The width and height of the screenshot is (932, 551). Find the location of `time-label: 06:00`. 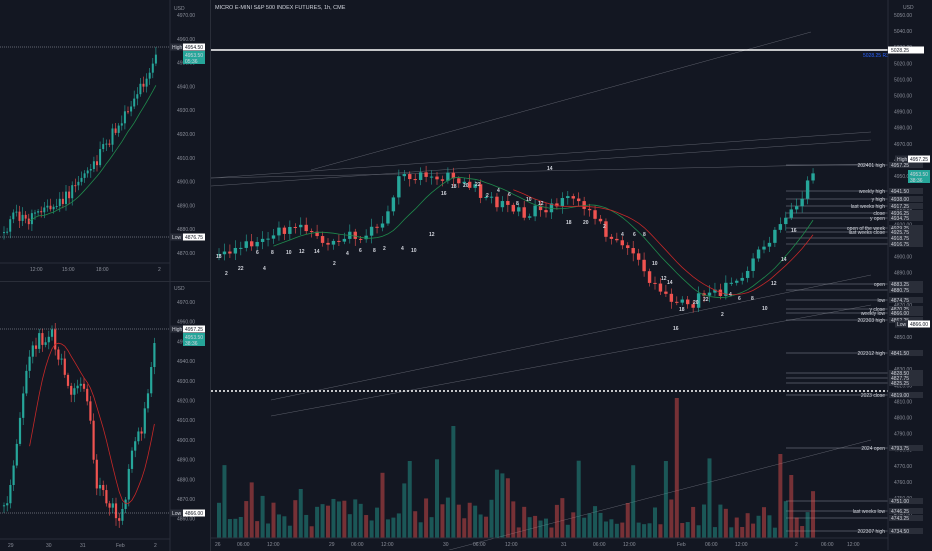

time-label: 06:00 is located at coordinates (599, 545).